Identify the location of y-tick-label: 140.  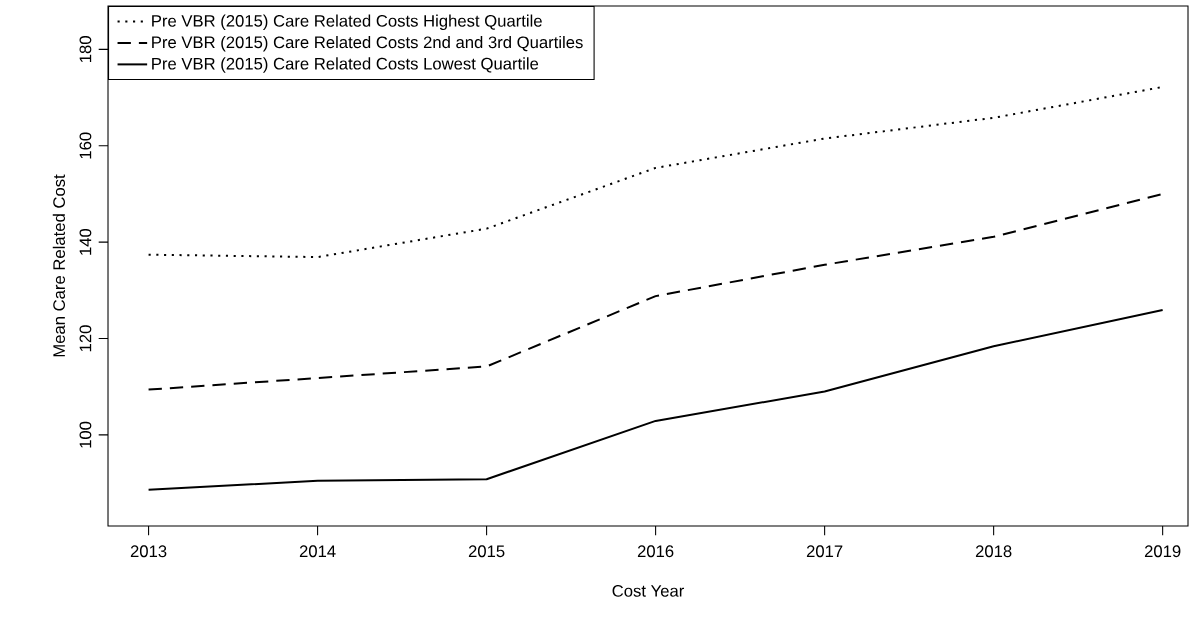
(85, 241).